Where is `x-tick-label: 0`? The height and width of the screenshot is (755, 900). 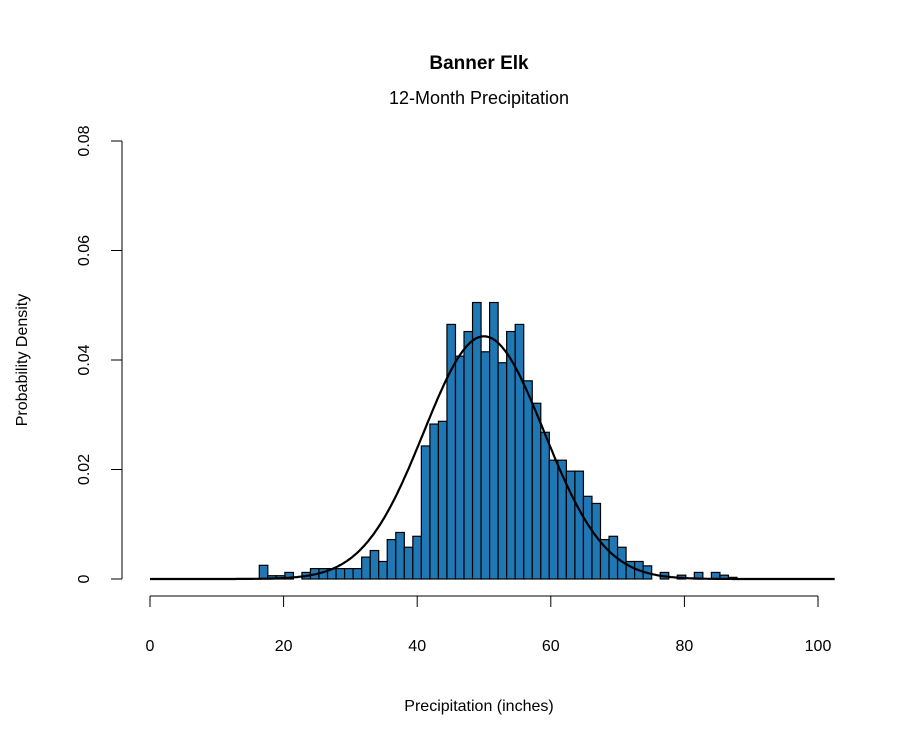 x-tick-label: 0 is located at coordinates (150, 646).